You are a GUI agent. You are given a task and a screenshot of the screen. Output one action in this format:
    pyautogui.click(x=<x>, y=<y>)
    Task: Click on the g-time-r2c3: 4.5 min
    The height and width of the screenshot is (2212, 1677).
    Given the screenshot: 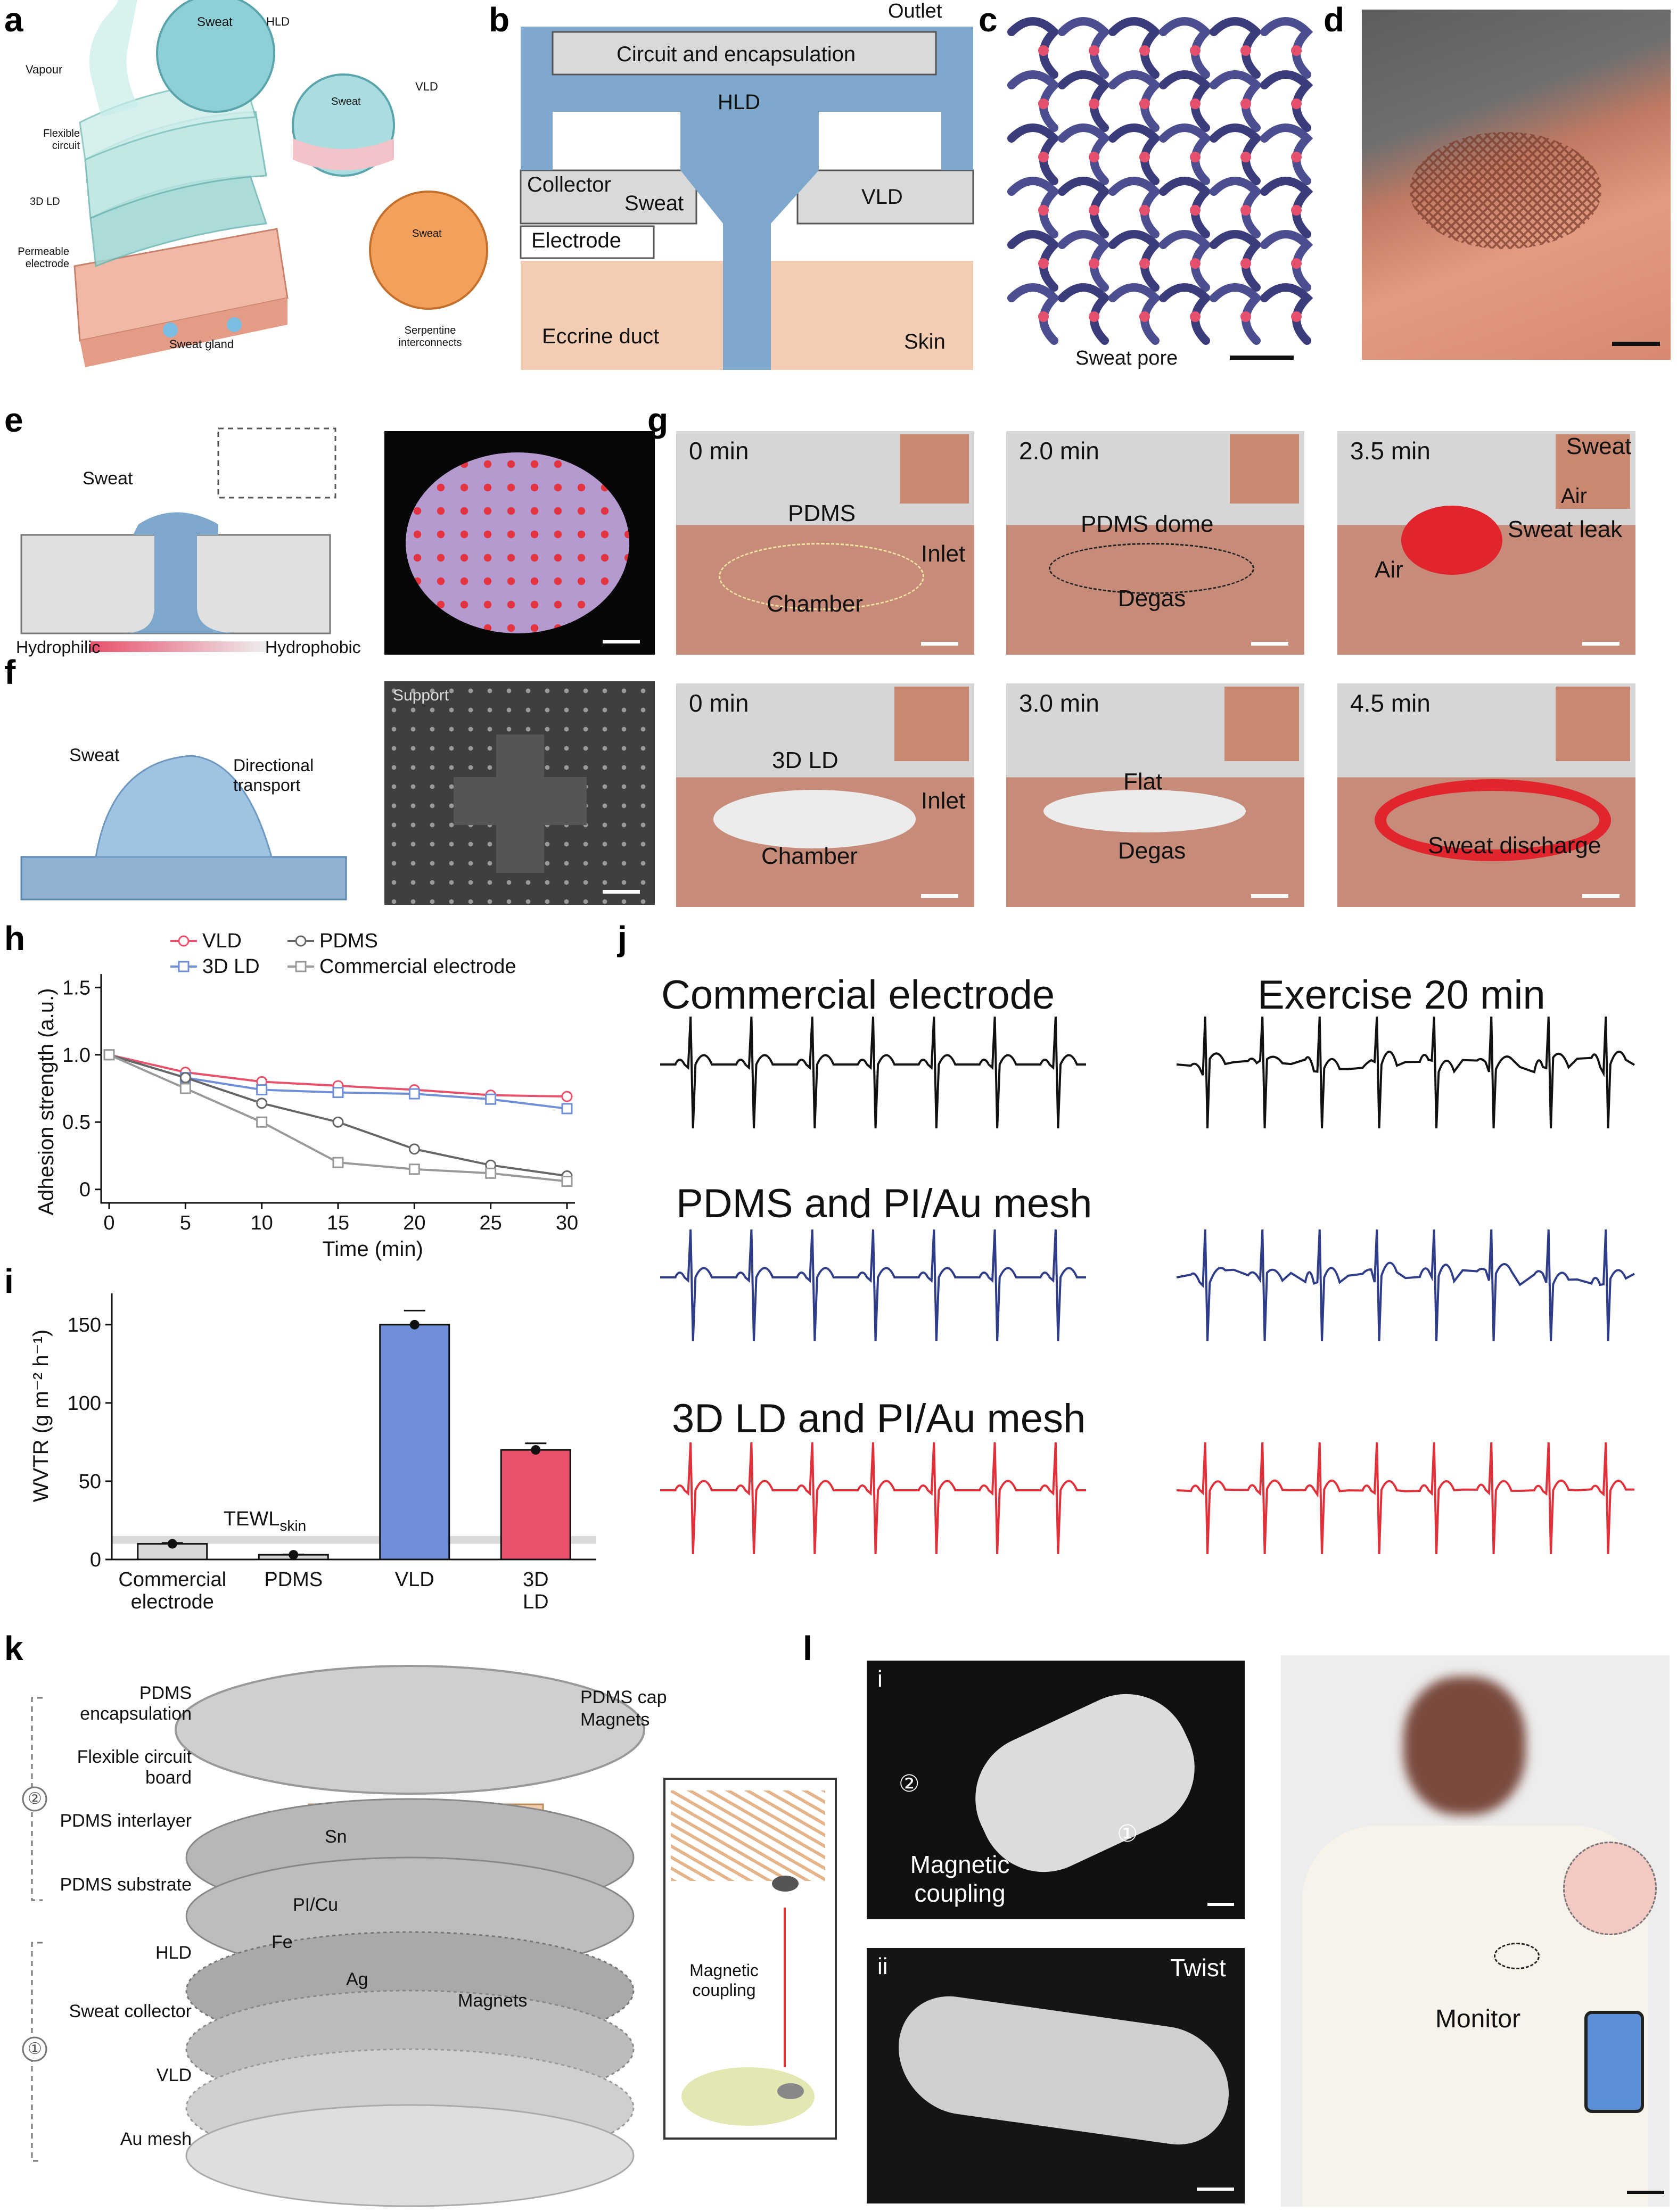 What is the action you would take?
    pyautogui.click(x=1391, y=703)
    